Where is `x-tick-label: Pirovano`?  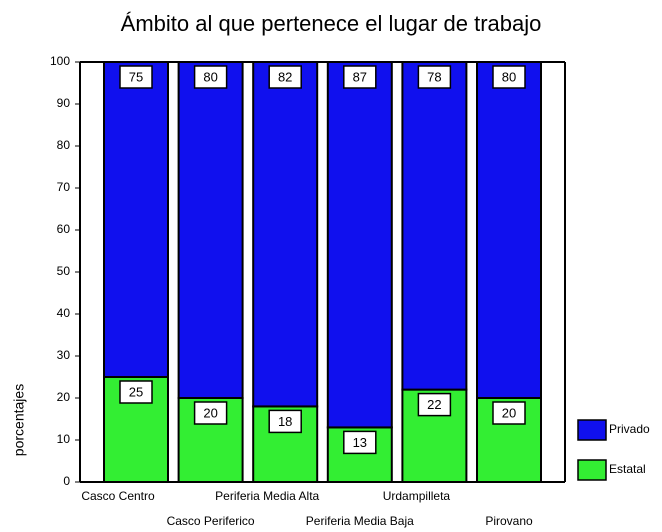
x-tick-label: Pirovano is located at coordinates (509, 521).